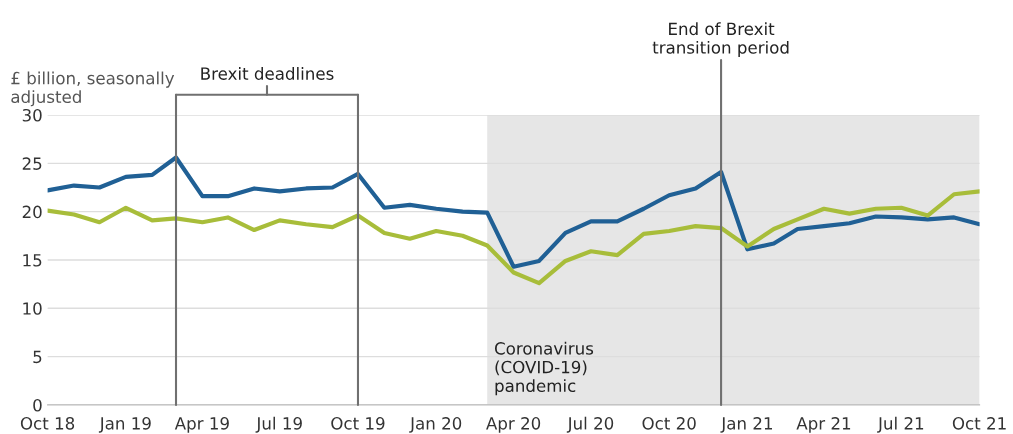 The height and width of the screenshot is (434, 1013). I want to click on y-tick-label: 10, so click(32, 308).